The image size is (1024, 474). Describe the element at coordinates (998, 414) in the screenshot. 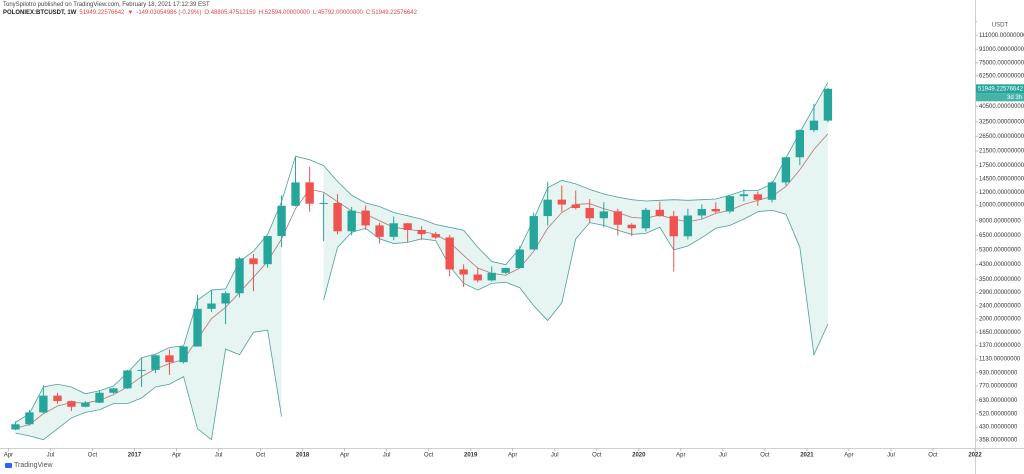

I see `y-tick-label: 520.00000000` at that location.